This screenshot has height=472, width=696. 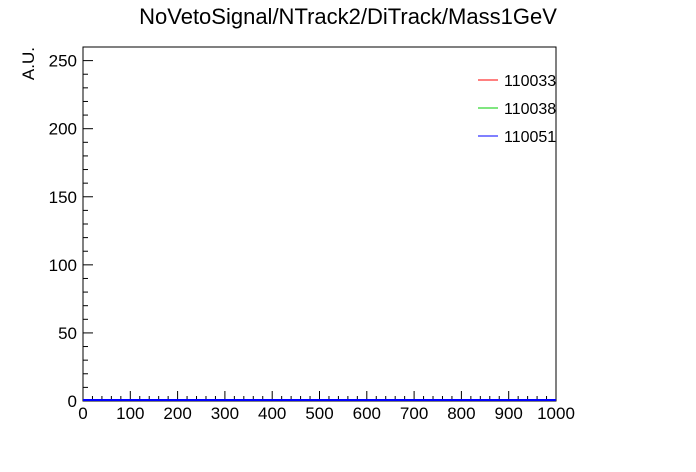 What do you see at coordinates (367, 413) in the screenshot?
I see `x-tick-label: 600` at bounding box center [367, 413].